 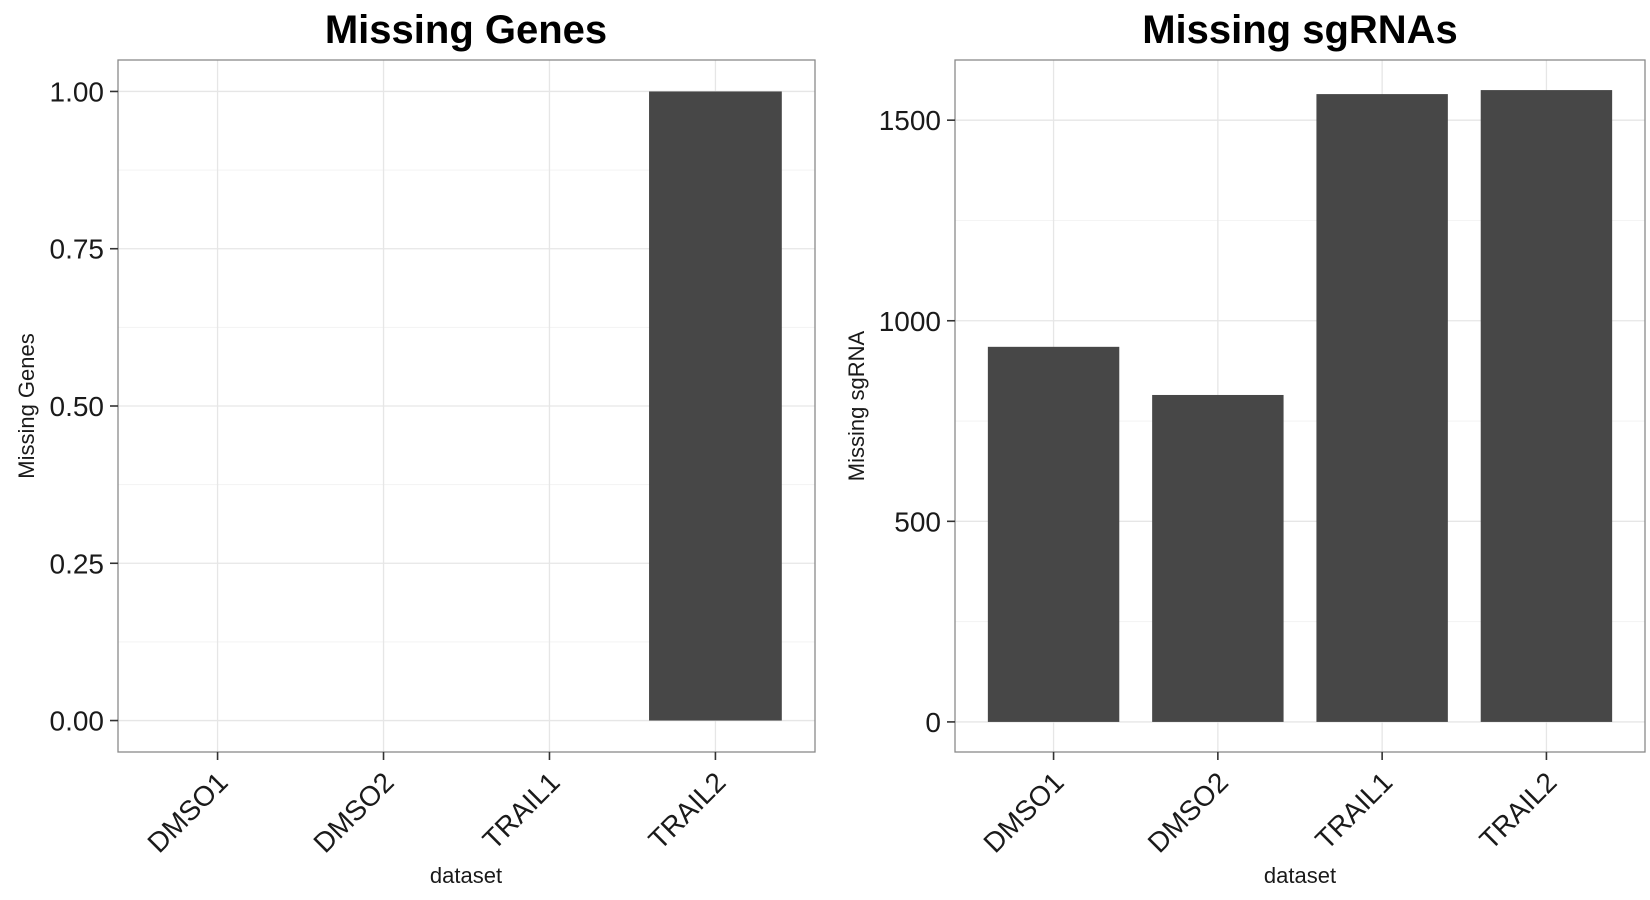 What do you see at coordinates (77, 406) in the screenshot?
I see `y-tick-label: 0.50` at bounding box center [77, 406].